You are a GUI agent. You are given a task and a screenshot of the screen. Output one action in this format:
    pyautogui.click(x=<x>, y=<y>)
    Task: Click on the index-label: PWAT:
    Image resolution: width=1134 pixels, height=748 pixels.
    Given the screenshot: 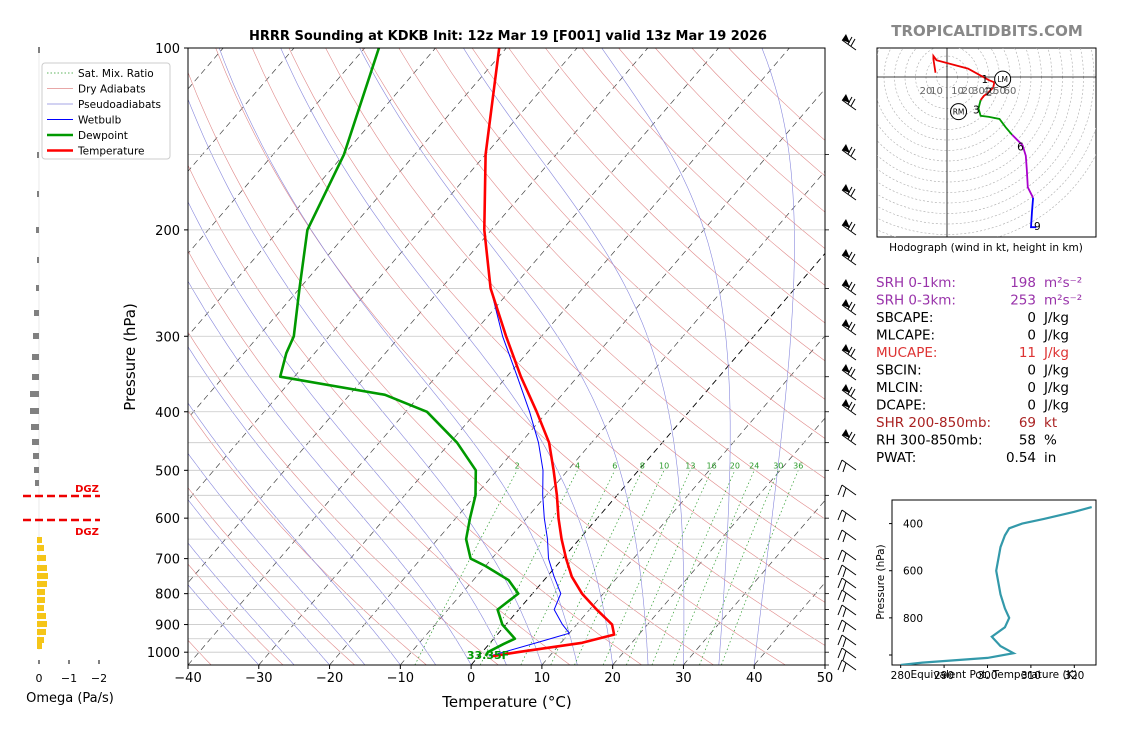 What is the action you would take?
    pyautogui.click(x=896, y=458)
    